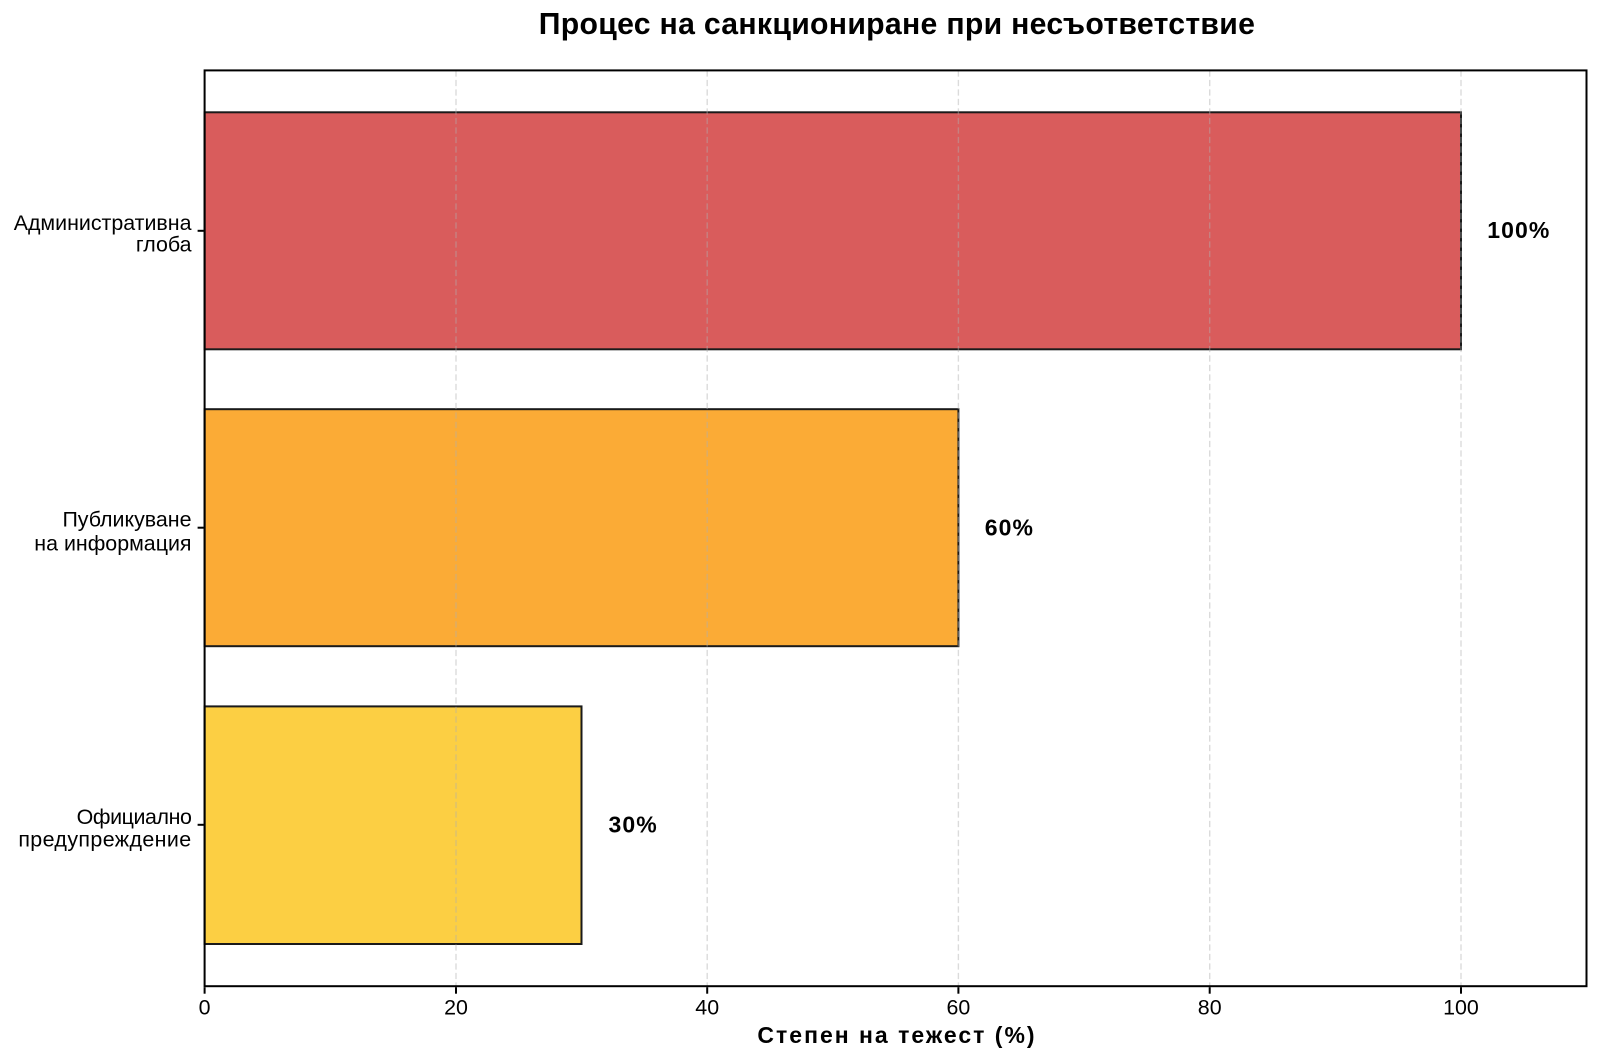  What do you see at coordinates (103, 223) in the screenshot?
I see `svg-text: Административна` at bounding box center [103, 223].